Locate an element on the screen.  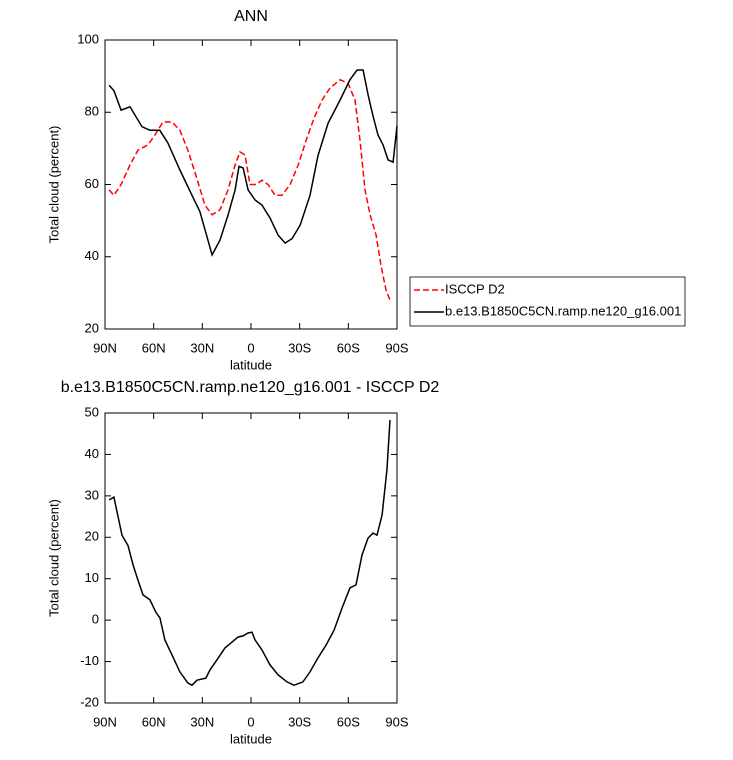
legend-label: ISCCP D2 is located at coordinates (475, 288).